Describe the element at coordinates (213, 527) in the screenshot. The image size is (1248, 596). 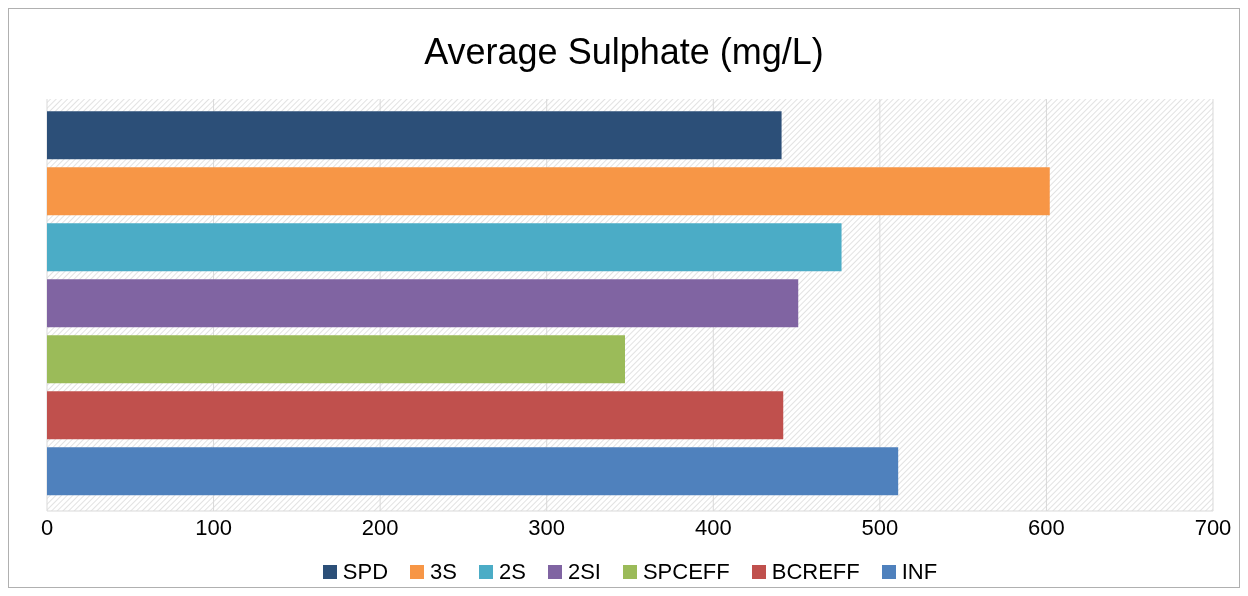
I see `x-tick-label: 100` at that location.